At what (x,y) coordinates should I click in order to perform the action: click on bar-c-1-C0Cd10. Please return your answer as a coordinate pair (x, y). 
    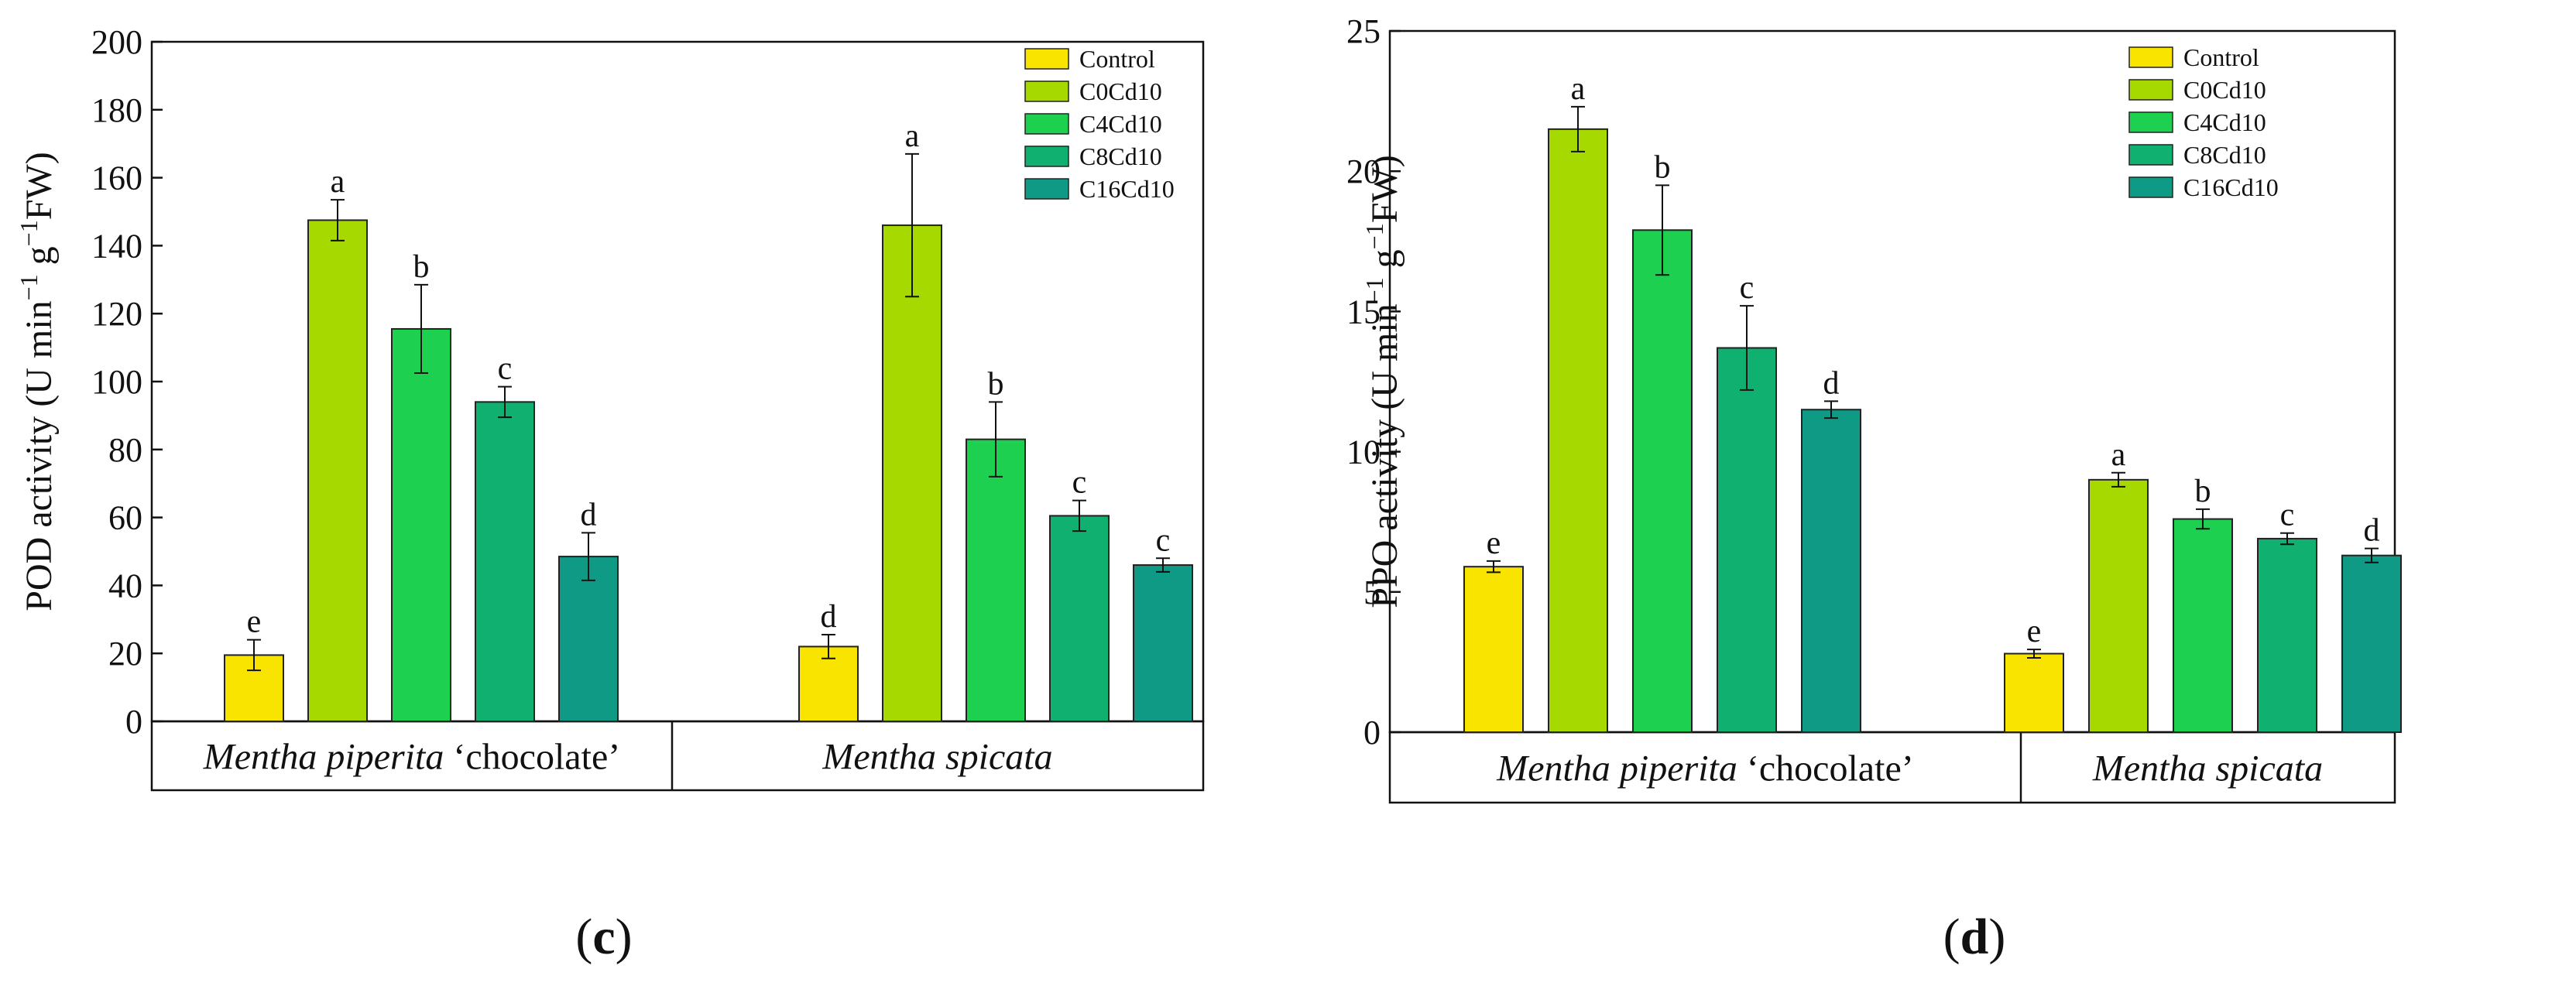
    Looking at the image, I should click on (912, 473).